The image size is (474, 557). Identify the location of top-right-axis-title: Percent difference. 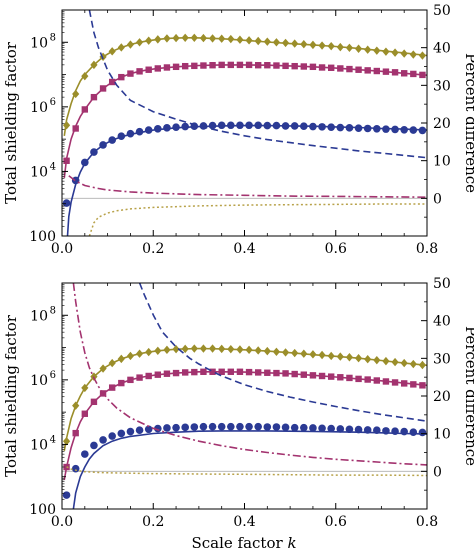
(468, 123).